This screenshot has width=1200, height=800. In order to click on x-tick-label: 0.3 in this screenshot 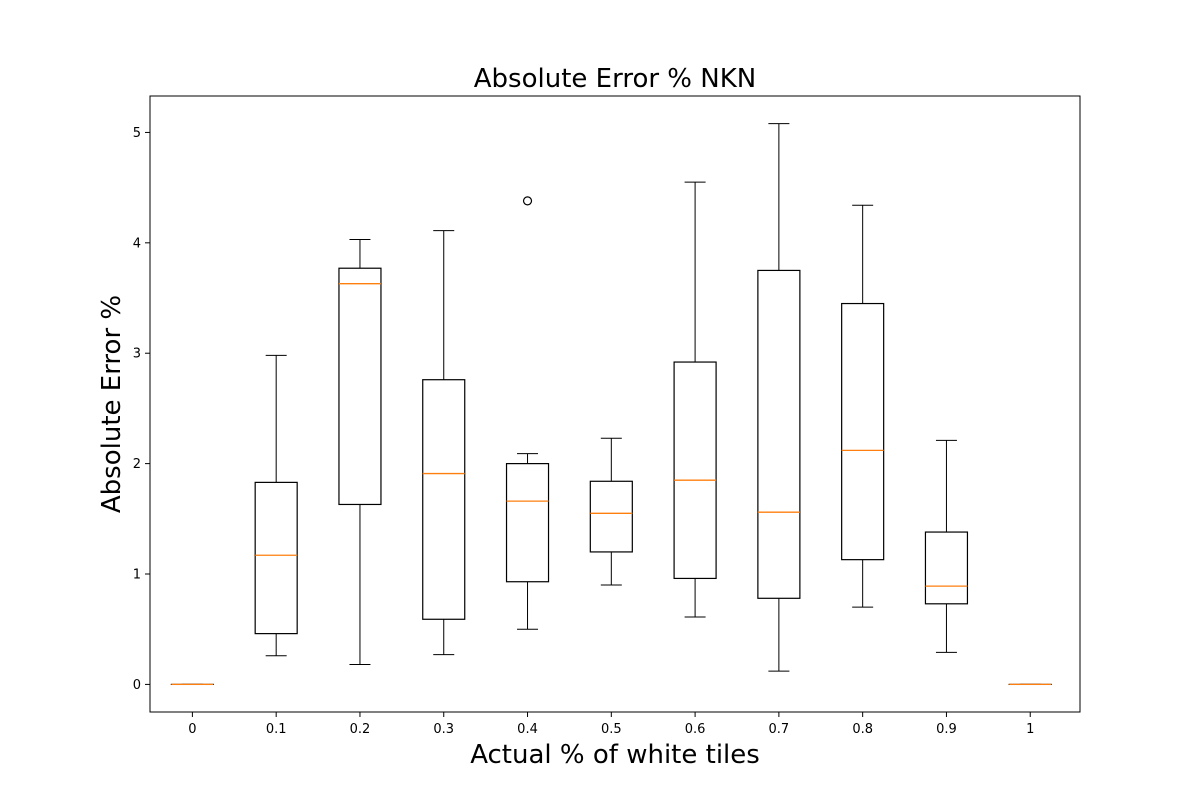, I will do `click(443, 729)`.